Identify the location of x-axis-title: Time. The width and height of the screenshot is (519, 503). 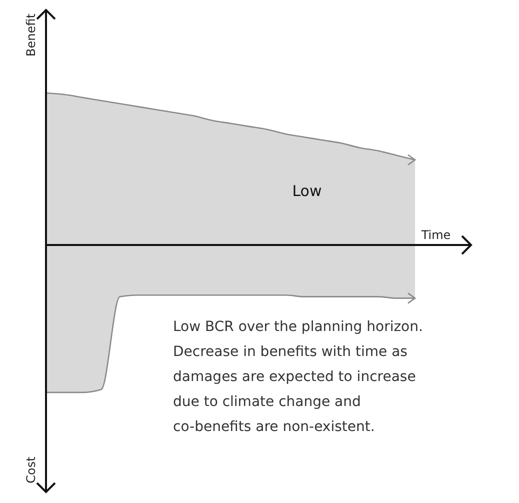
(435, 235).